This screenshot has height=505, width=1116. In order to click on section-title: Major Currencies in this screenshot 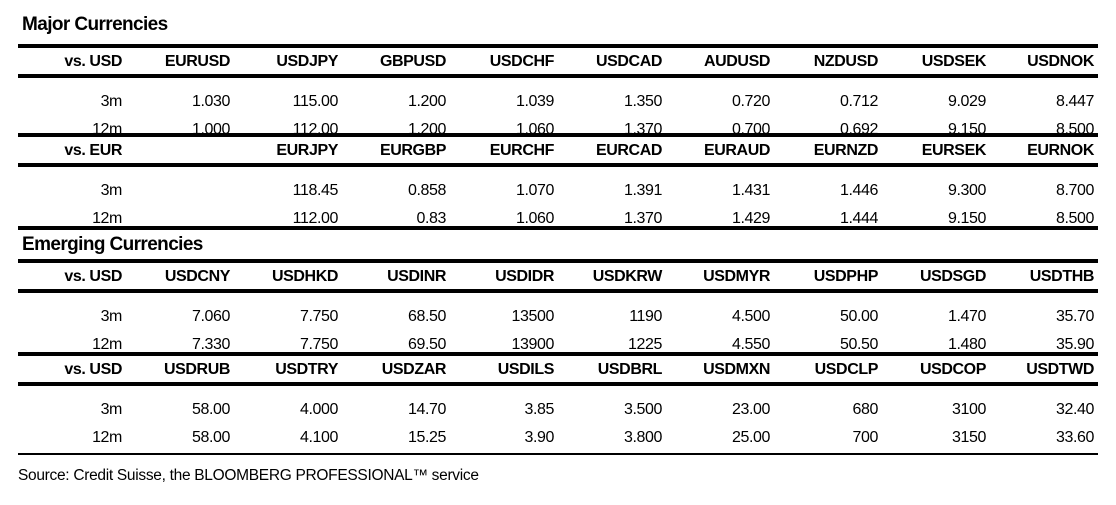, I will do `click(95, 24)`.